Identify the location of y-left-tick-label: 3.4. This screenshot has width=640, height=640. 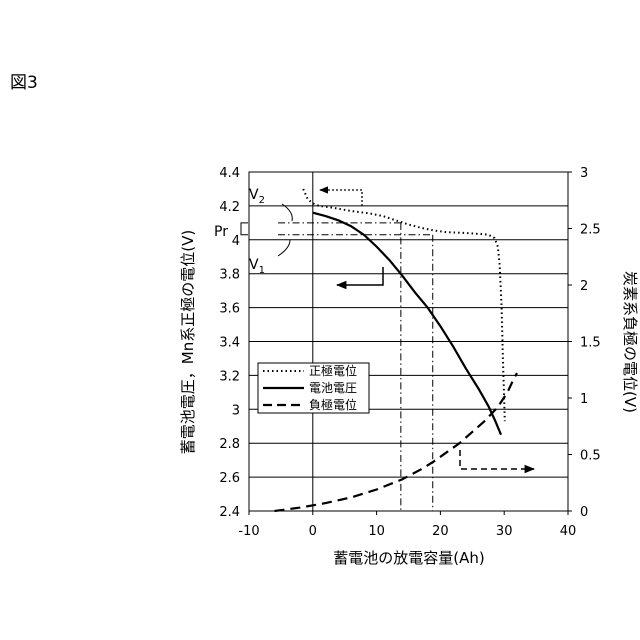
(229, 343).